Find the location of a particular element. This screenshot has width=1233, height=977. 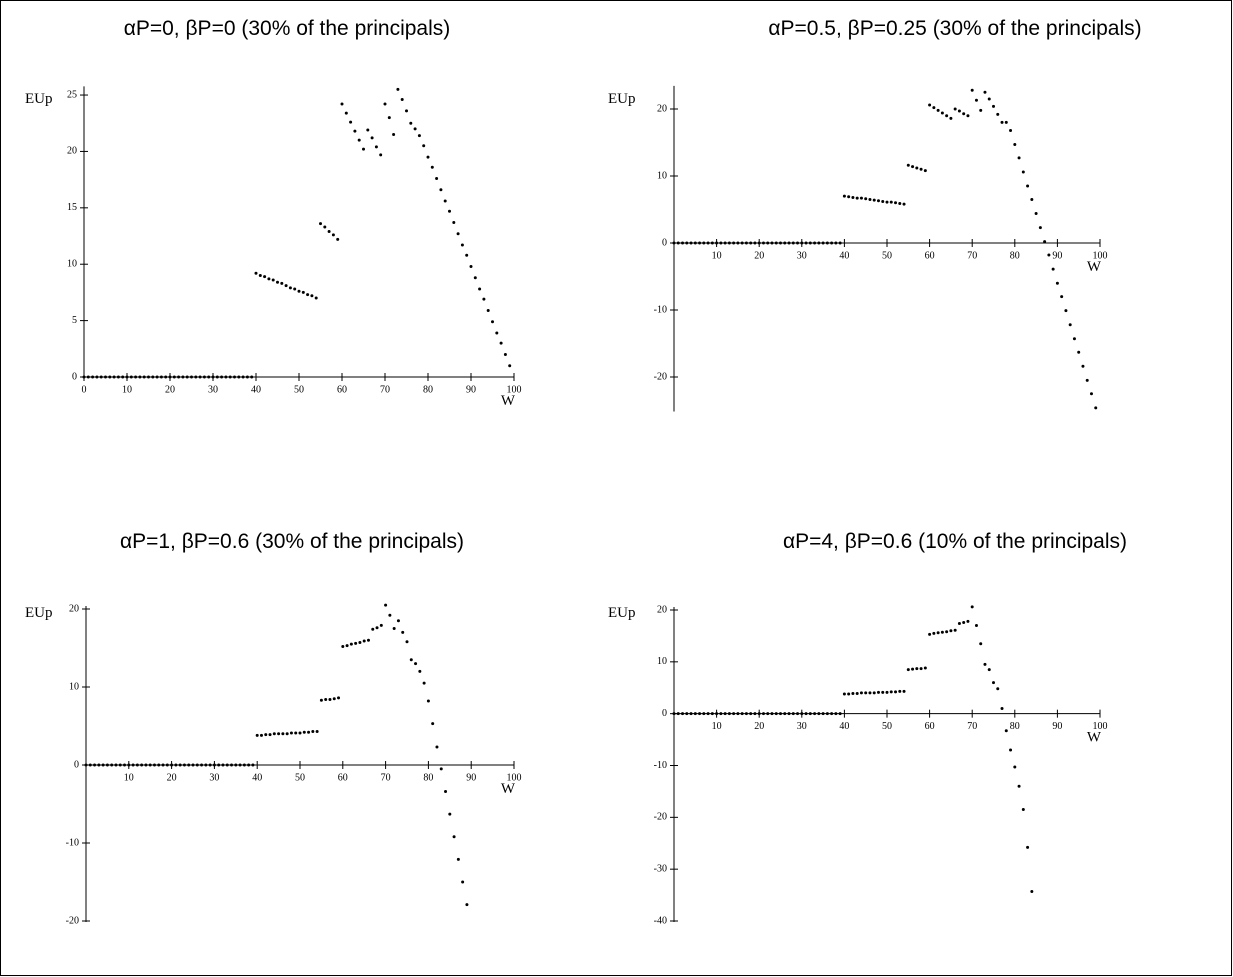

y-tick-label: 20 is located at coordinates (662, 108).